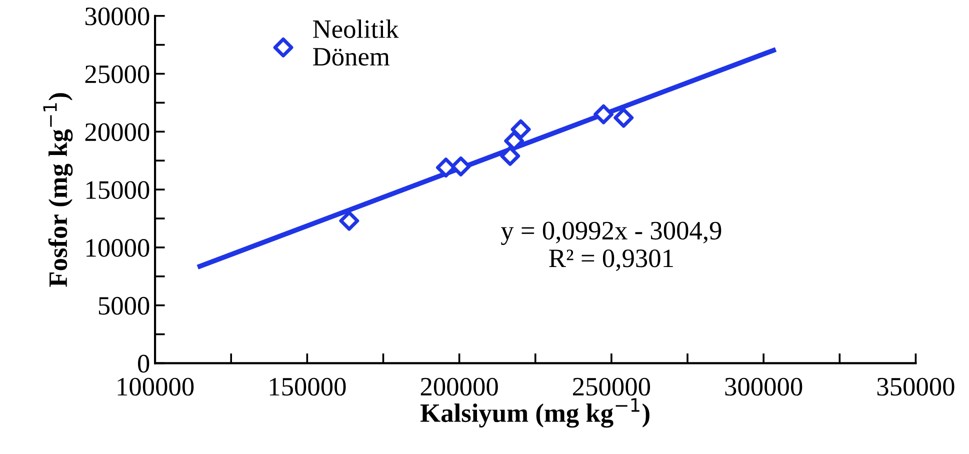  What do you see at coordinates (611, 387) in the screenshot?
I see `x-tick-label: 250000` at bounding box center [611, 387].